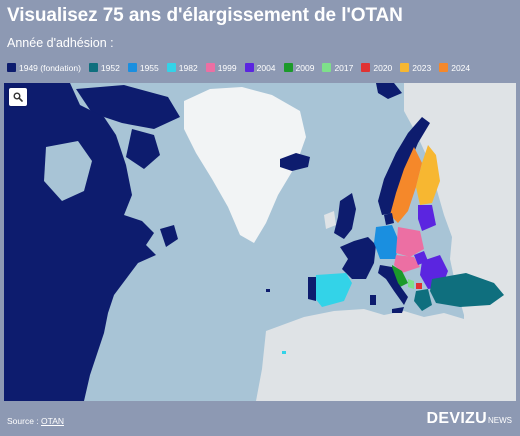 This screenshot has height=436, width=520. I want to click on country-czech-hungary, so click(407, 264).